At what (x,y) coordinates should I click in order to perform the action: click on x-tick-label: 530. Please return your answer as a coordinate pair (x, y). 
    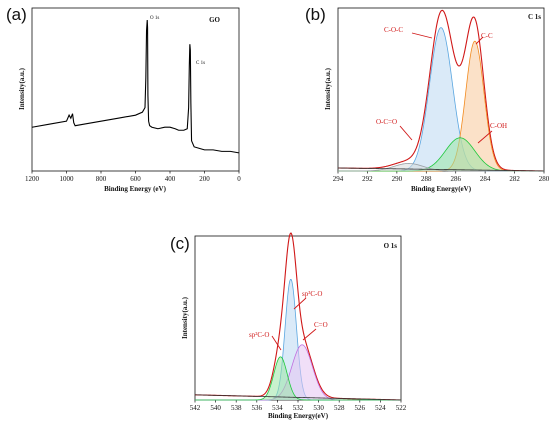
    Looking at the image, I should click on (318, 408).